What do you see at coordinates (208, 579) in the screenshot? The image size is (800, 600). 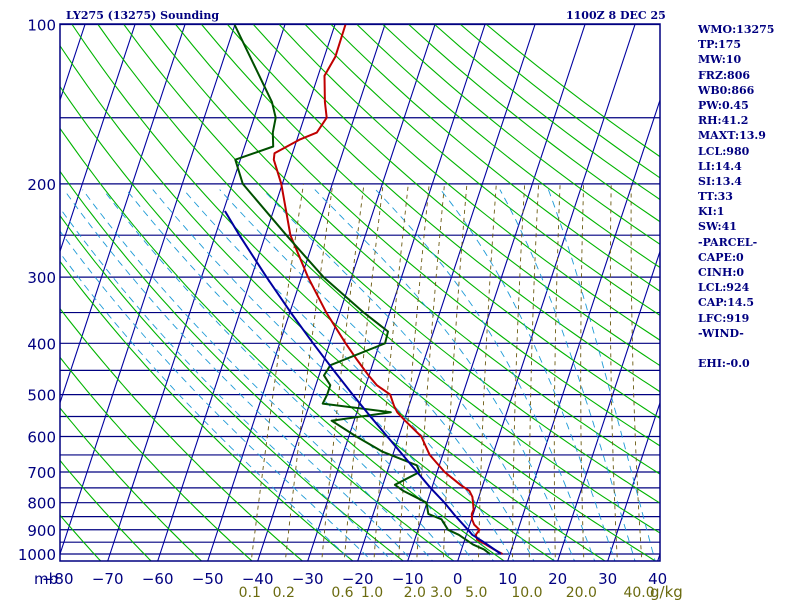 I see `temperature-tick-label: −50` at bounding box center [208, 579].